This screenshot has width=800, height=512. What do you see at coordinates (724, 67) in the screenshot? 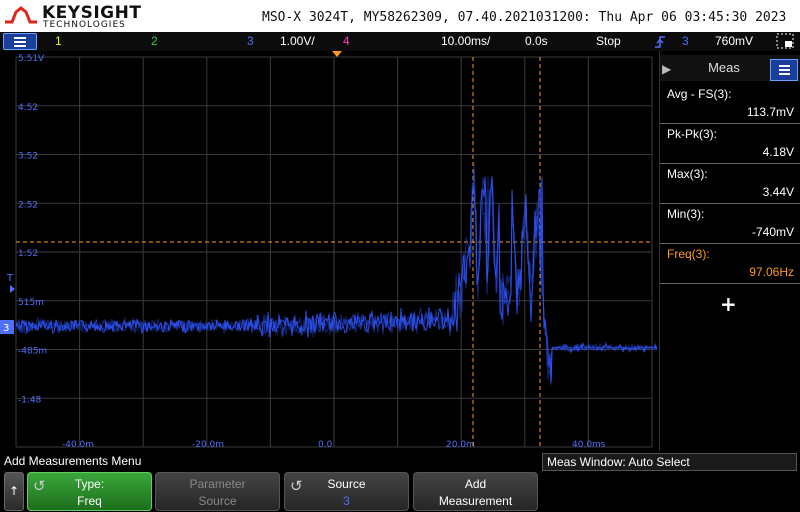
I see `panel-title: Meas` at bounding box center [724, 67].